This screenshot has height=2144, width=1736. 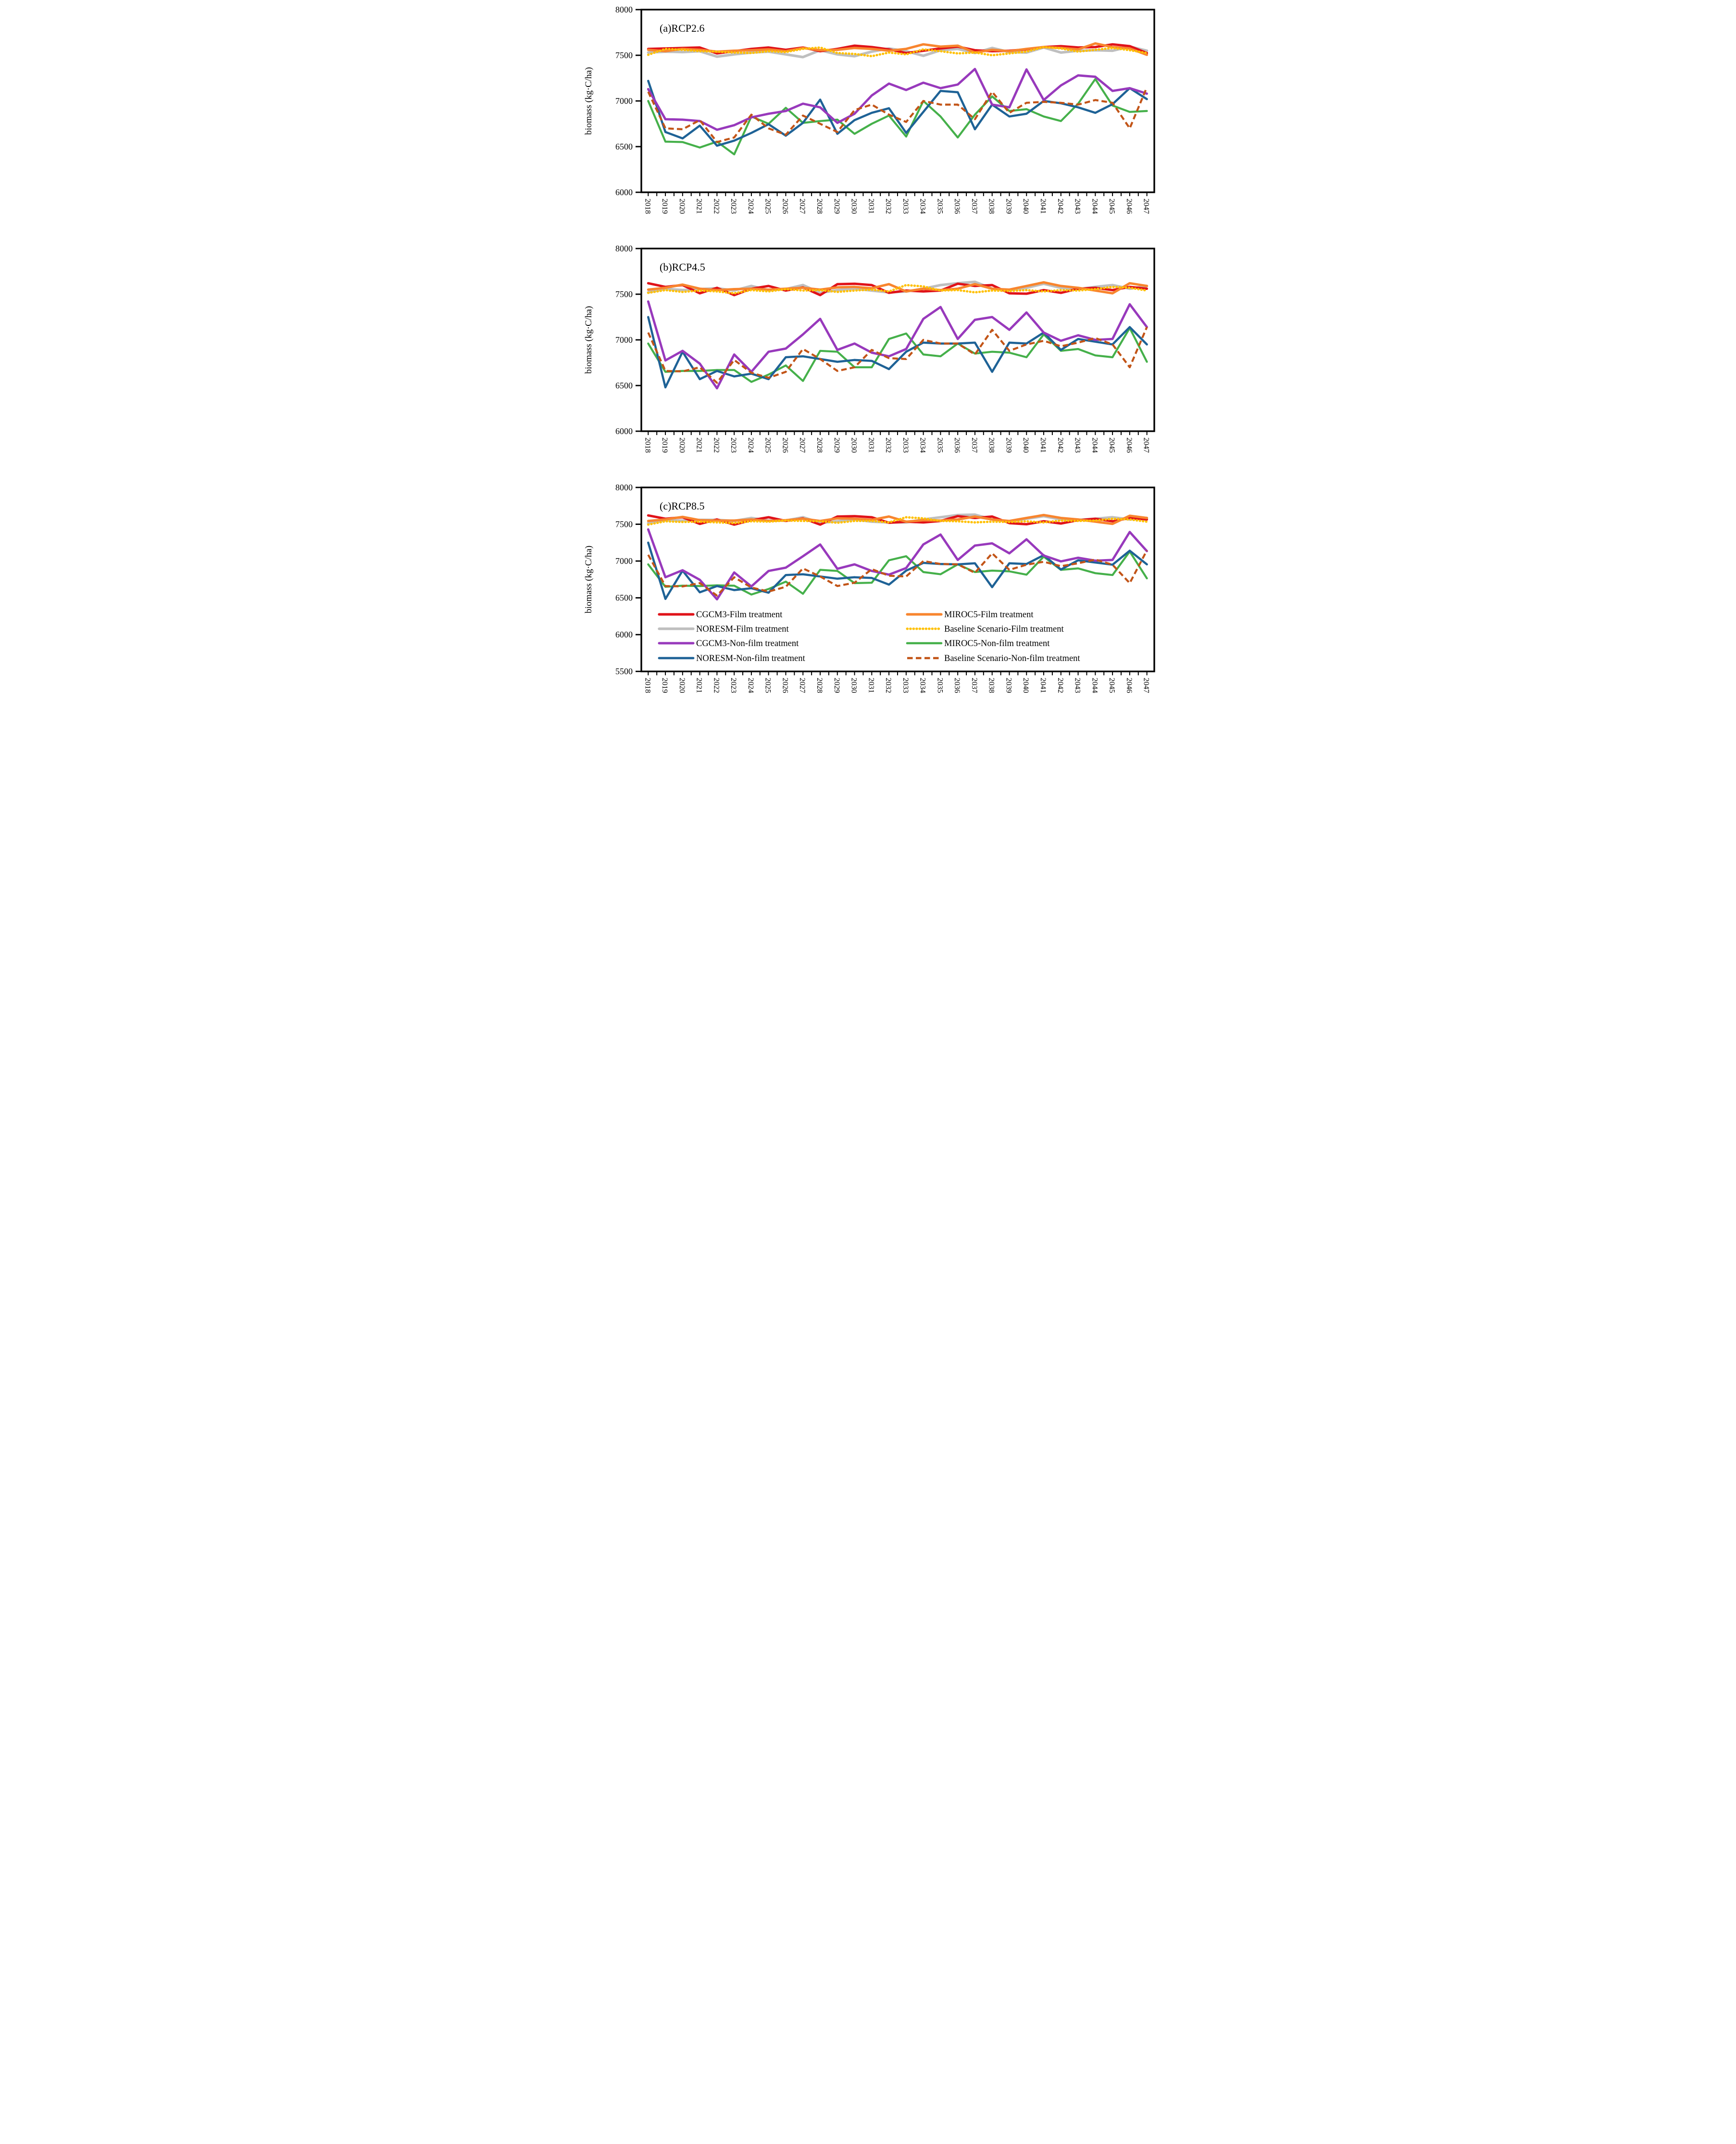 What do you see at coordinates (682, 506) in the screenshot?
I see `panel-title: (c)RCP8.5` at bounding box center [682, 506].